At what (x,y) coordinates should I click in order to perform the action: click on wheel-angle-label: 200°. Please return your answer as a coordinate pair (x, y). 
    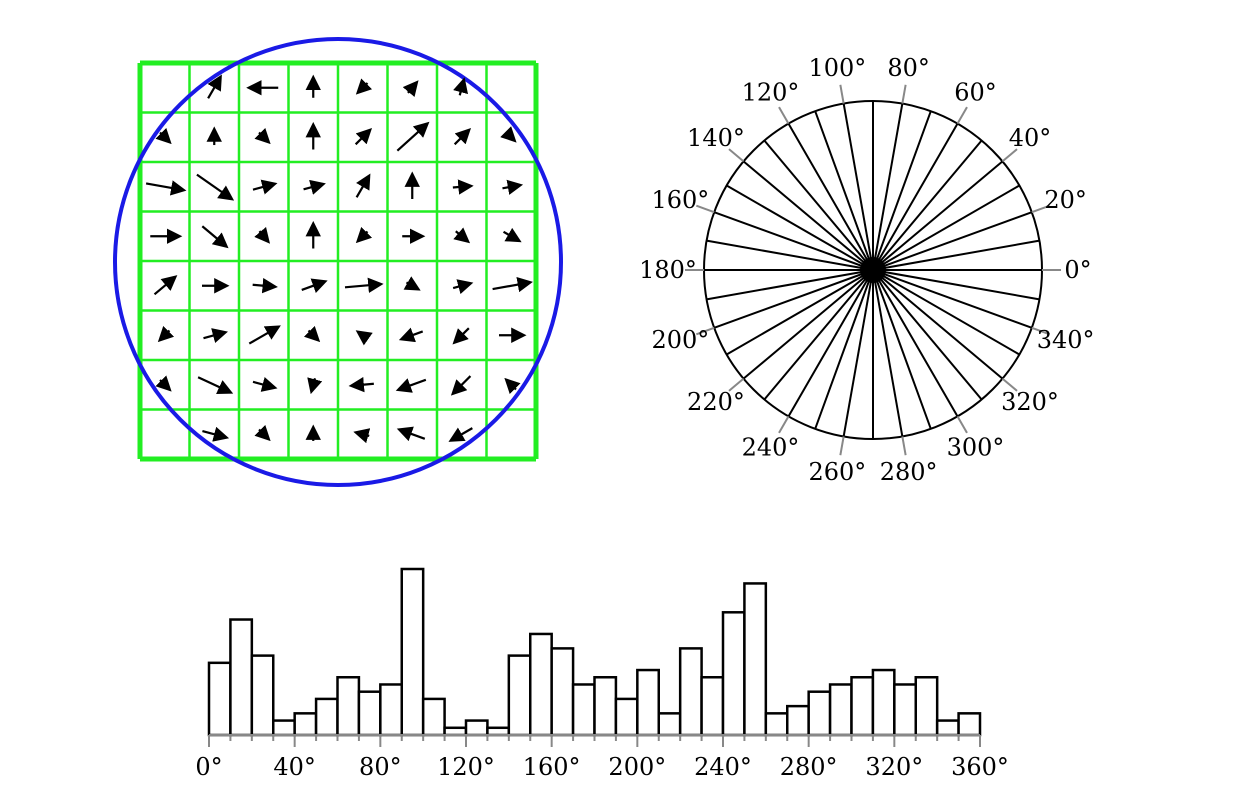
    Looking at the image, I should click on (680, 340).